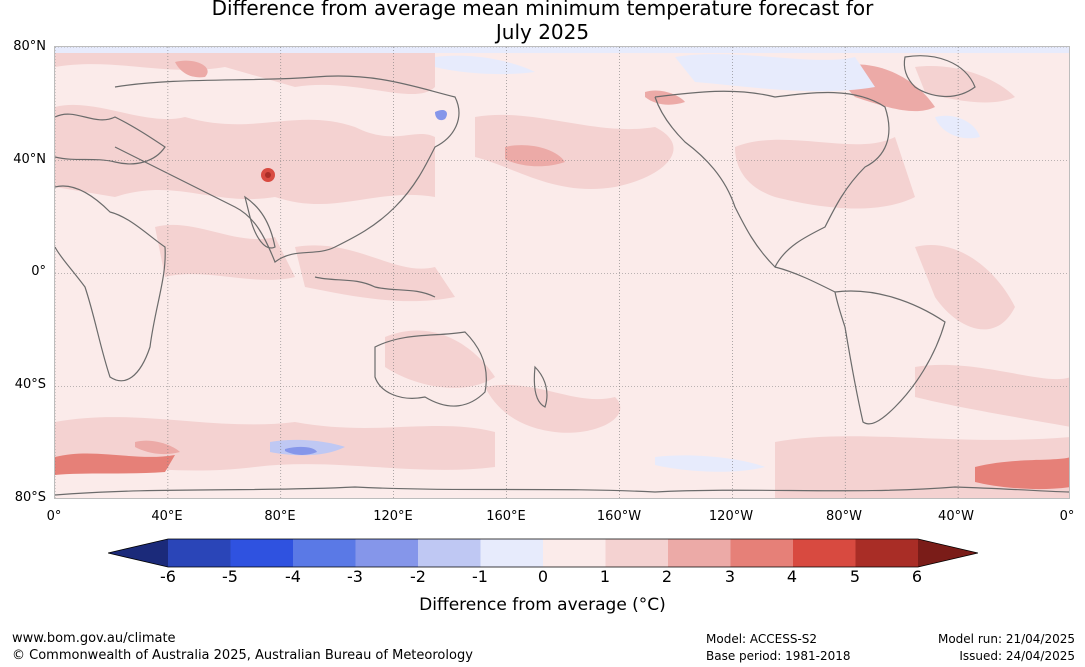 Image resolution: width=1085 pixels, height=667 pixels. What do you see at coordinates (605, 576) in the screenshot?
I see `colorbar-tick: 1` at bounding box center [605, 576].